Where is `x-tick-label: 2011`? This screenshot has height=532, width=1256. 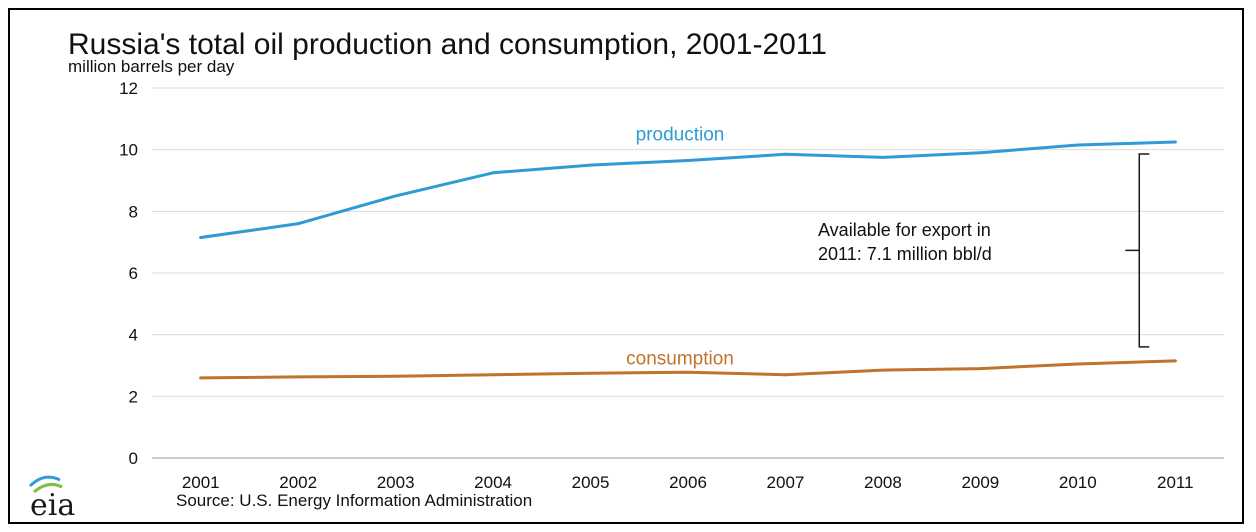
x-tick-label: 2011 is located at coordinates (1175, 482).